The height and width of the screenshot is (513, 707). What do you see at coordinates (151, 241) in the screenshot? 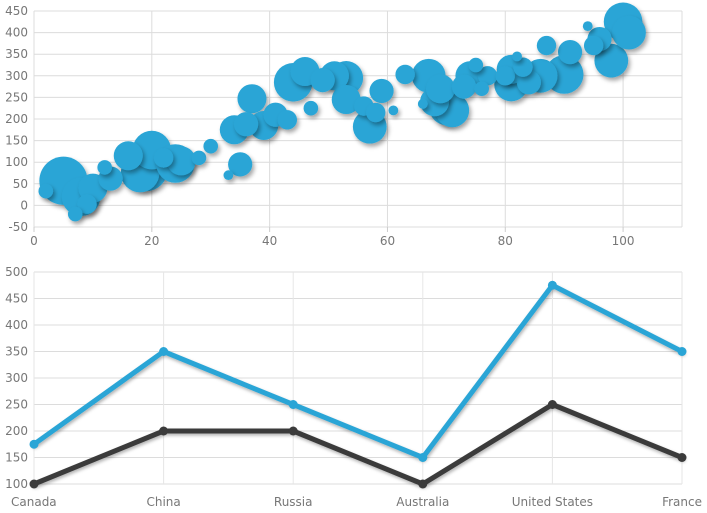
I see `x-tick-label: 20` at bounding box center [151, 241].